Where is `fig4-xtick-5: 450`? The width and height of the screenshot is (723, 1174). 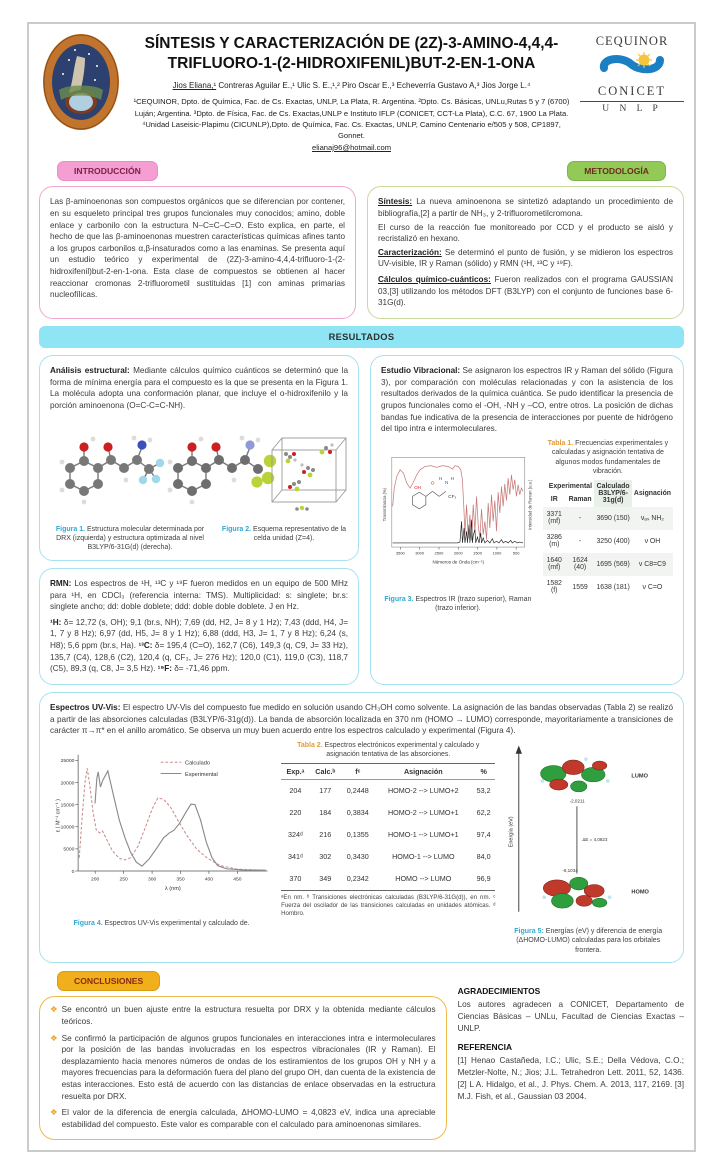
fig4-xtick-5: 450 is located at coordinates (237, 879).